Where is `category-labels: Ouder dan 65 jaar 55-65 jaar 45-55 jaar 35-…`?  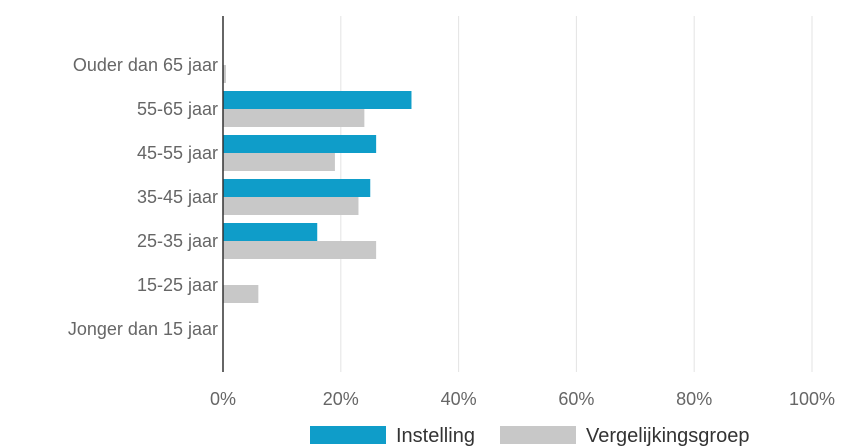
category-labels: Ouder dan 65 jaar 55-65 jaar 45-55 jaar 35-… is located at coordinates (143, 197).